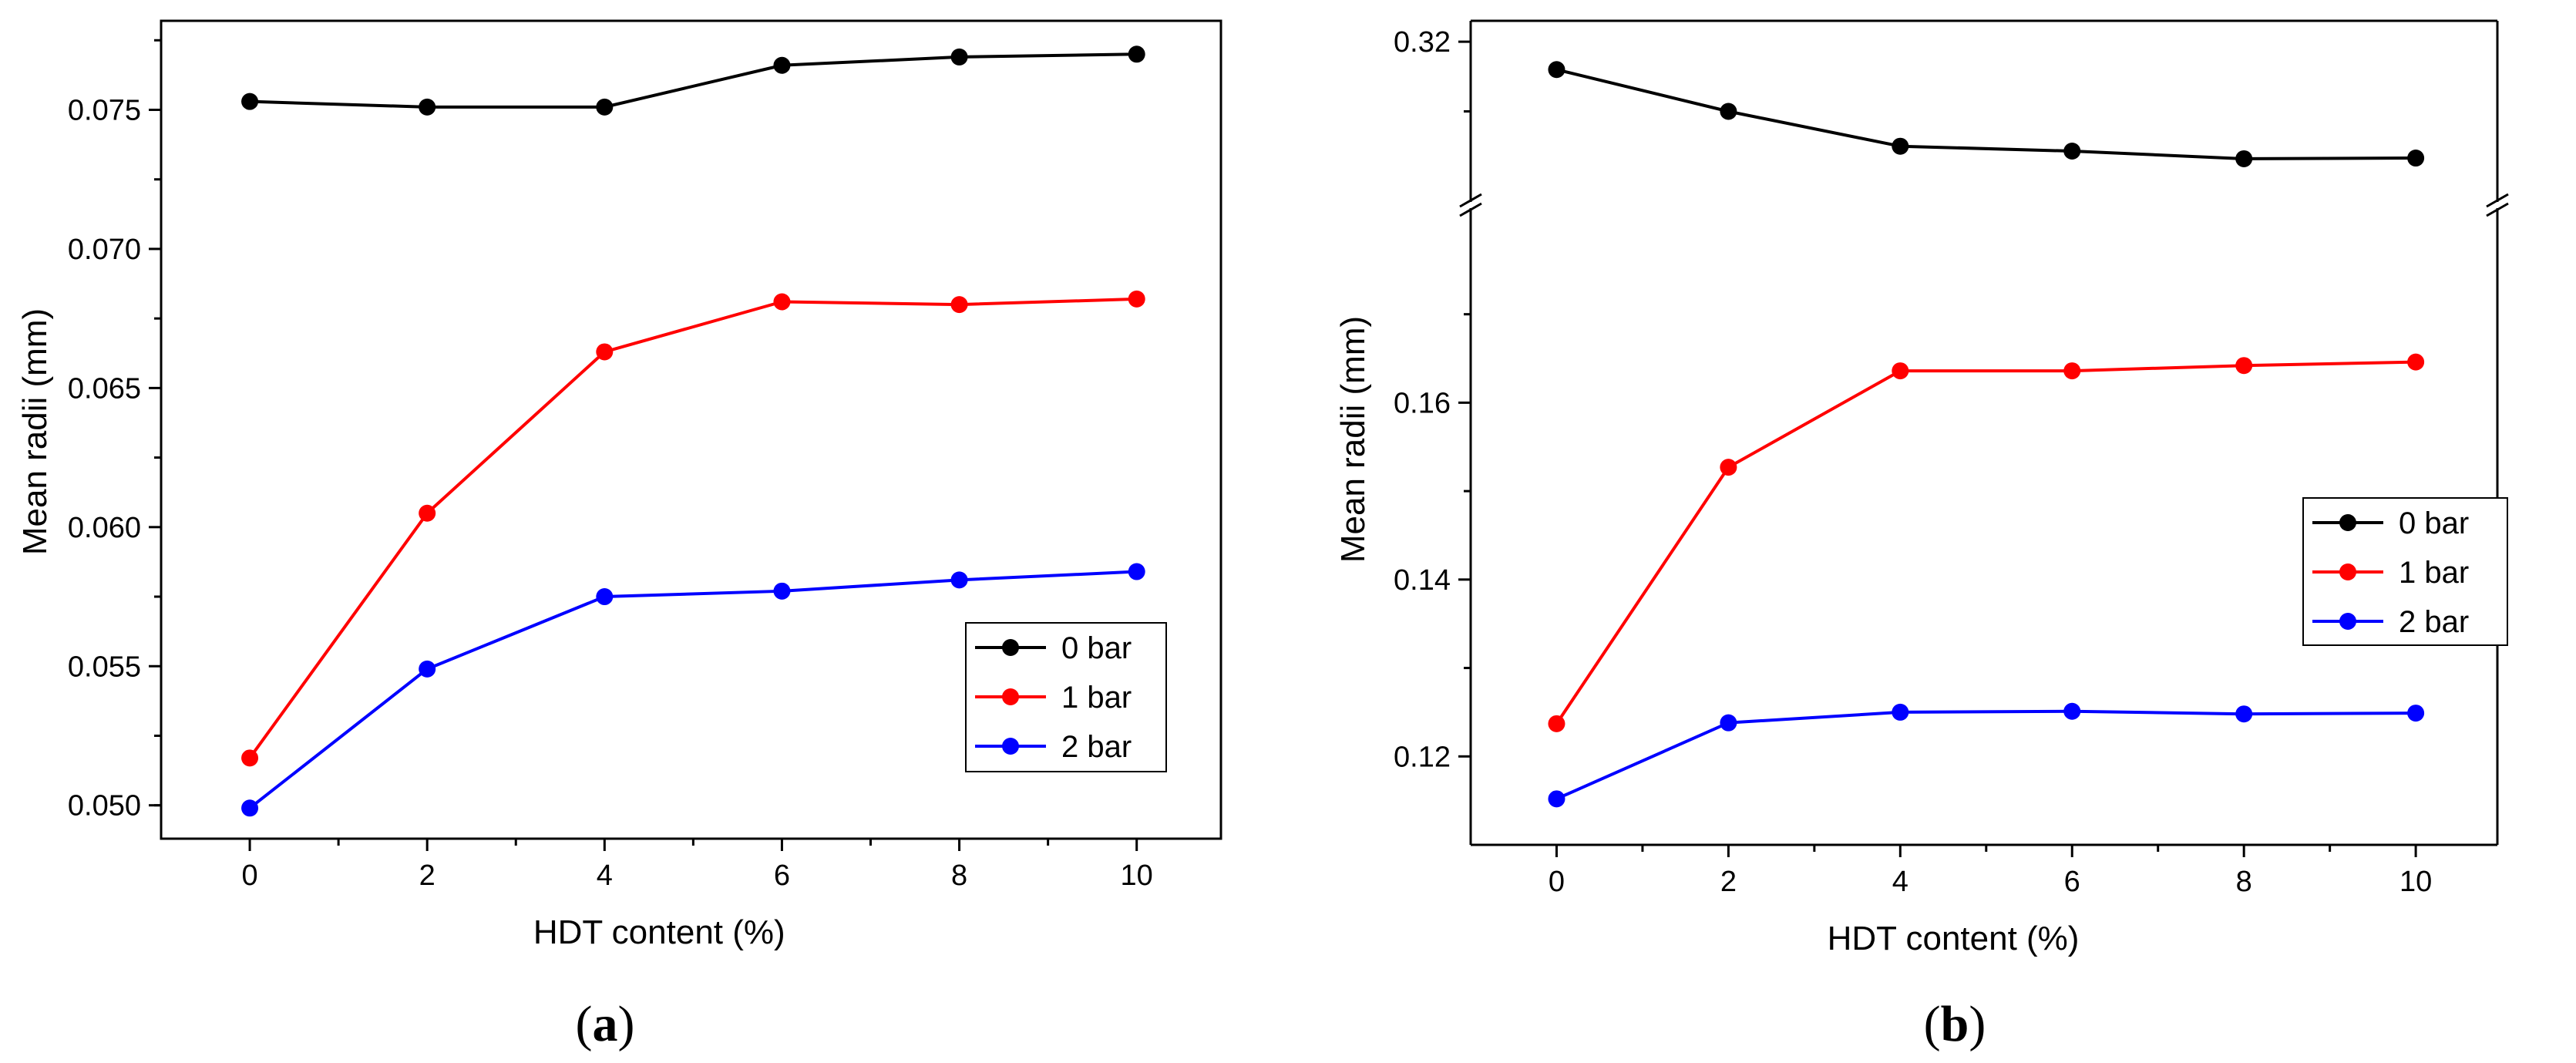 This screenshot has height=1063, width=2576. I want to click on panel-label-letter: b, so click(1955, 1024).